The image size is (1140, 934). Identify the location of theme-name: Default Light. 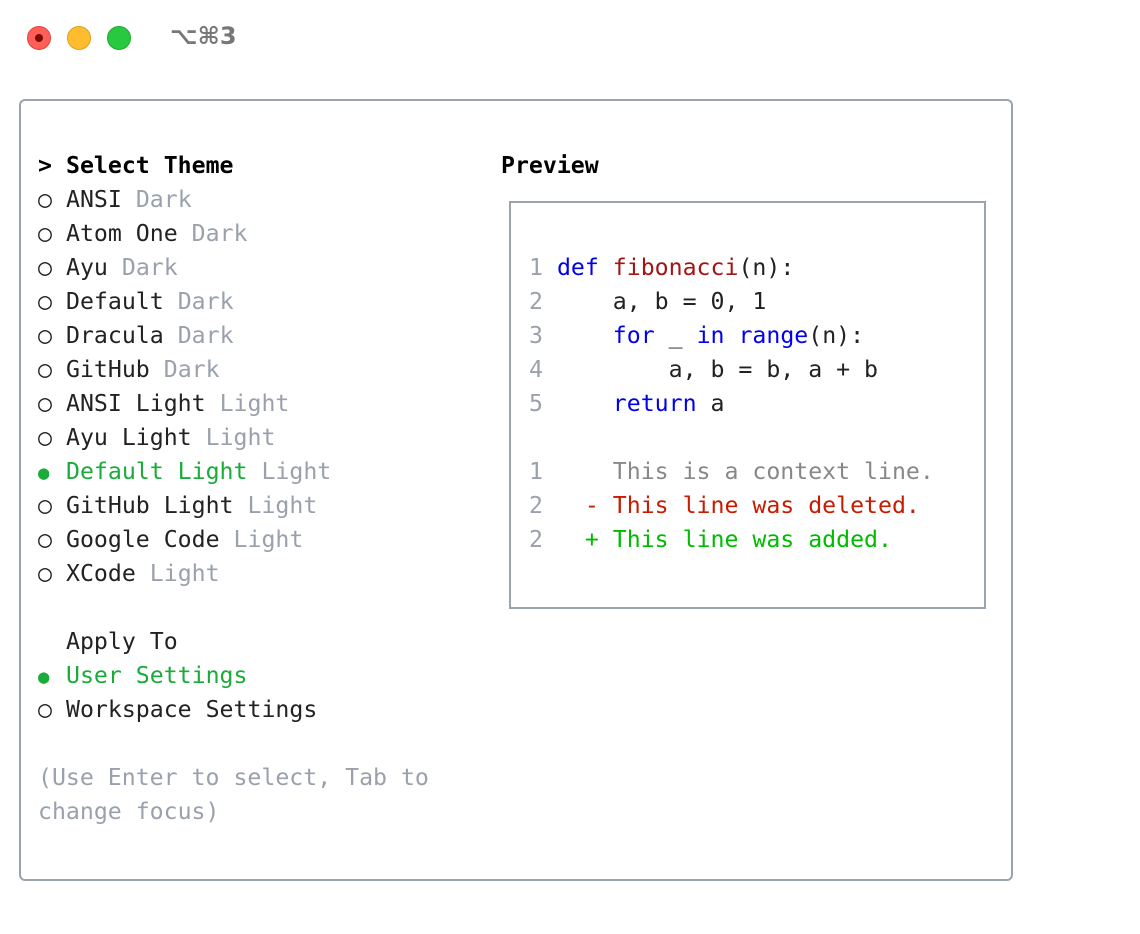
(157, 471).